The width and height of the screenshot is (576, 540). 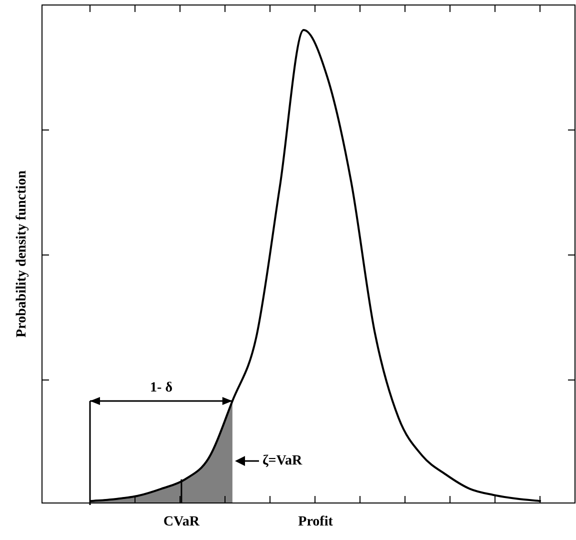 I want to click on annotation: ζ=VaR, so click(x=283, y=460).